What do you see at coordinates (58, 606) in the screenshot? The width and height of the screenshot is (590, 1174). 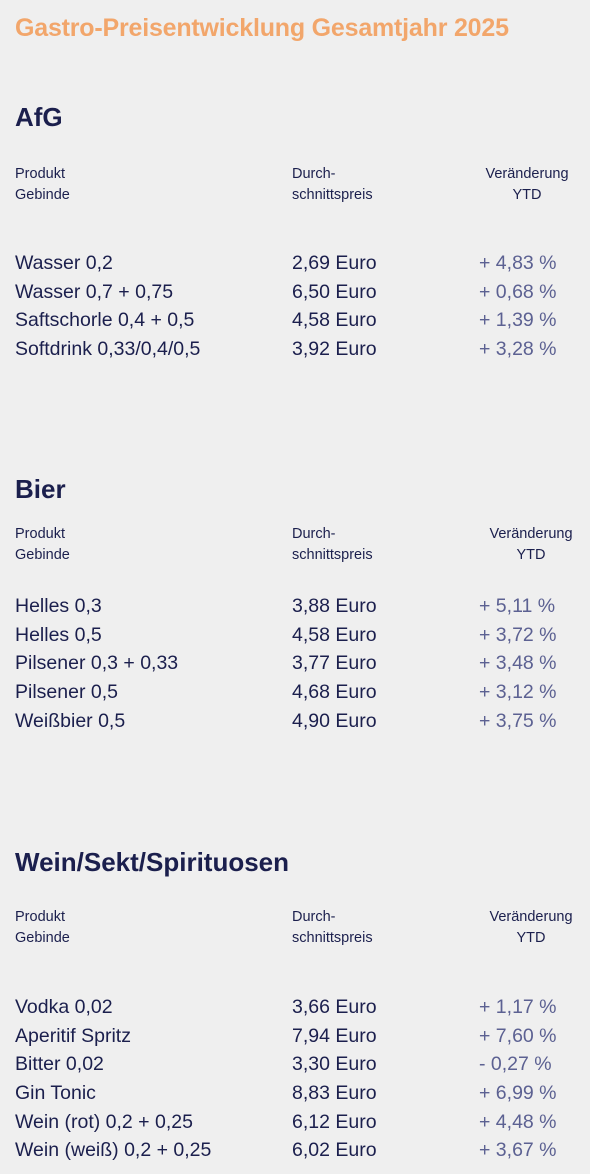 I see `product-cell: Helles 0,3` at bounding box center [58, 606].